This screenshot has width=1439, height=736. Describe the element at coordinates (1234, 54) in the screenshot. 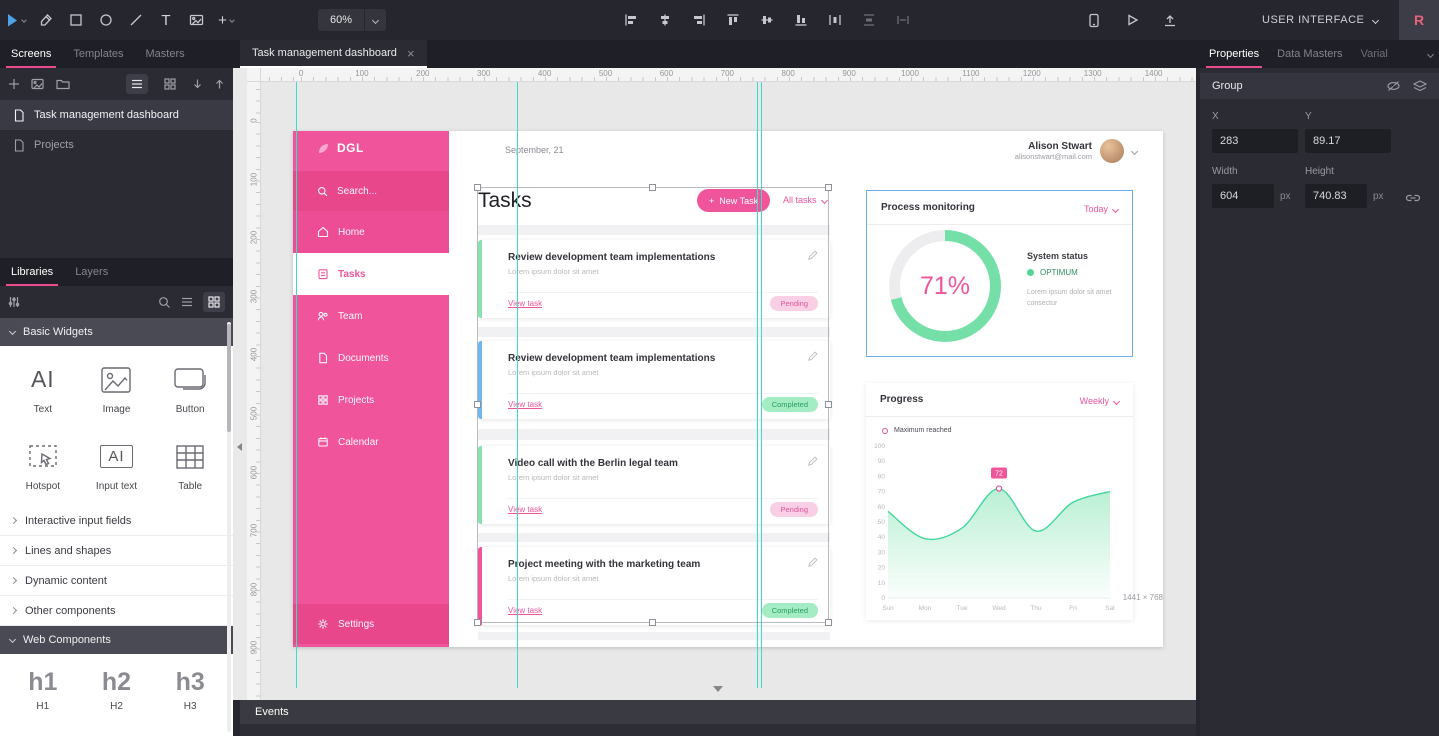

I see `tab-properties: Properties` at that location.